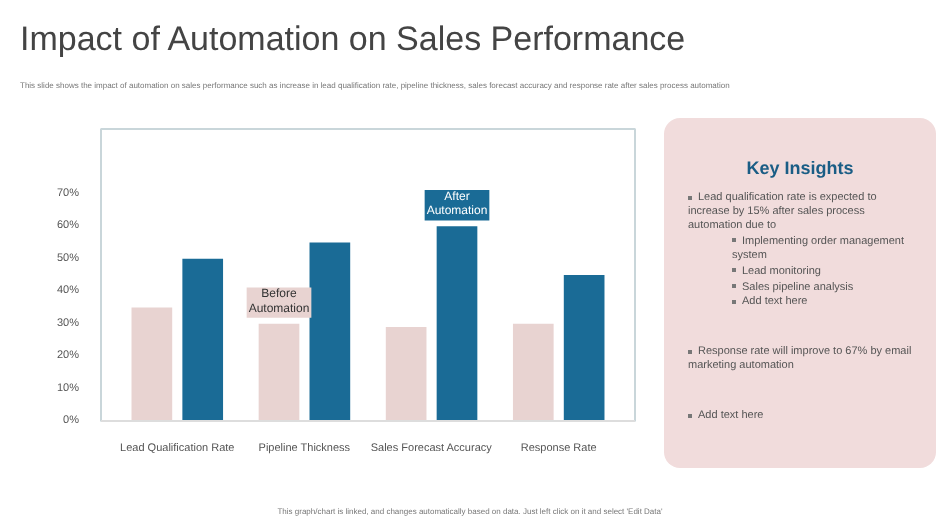  What do you see at coordinates (353, 40) in the screenshot?
I see `chart-title: Impact of Automation on Sales Performance` at bounding box center [353, 40].